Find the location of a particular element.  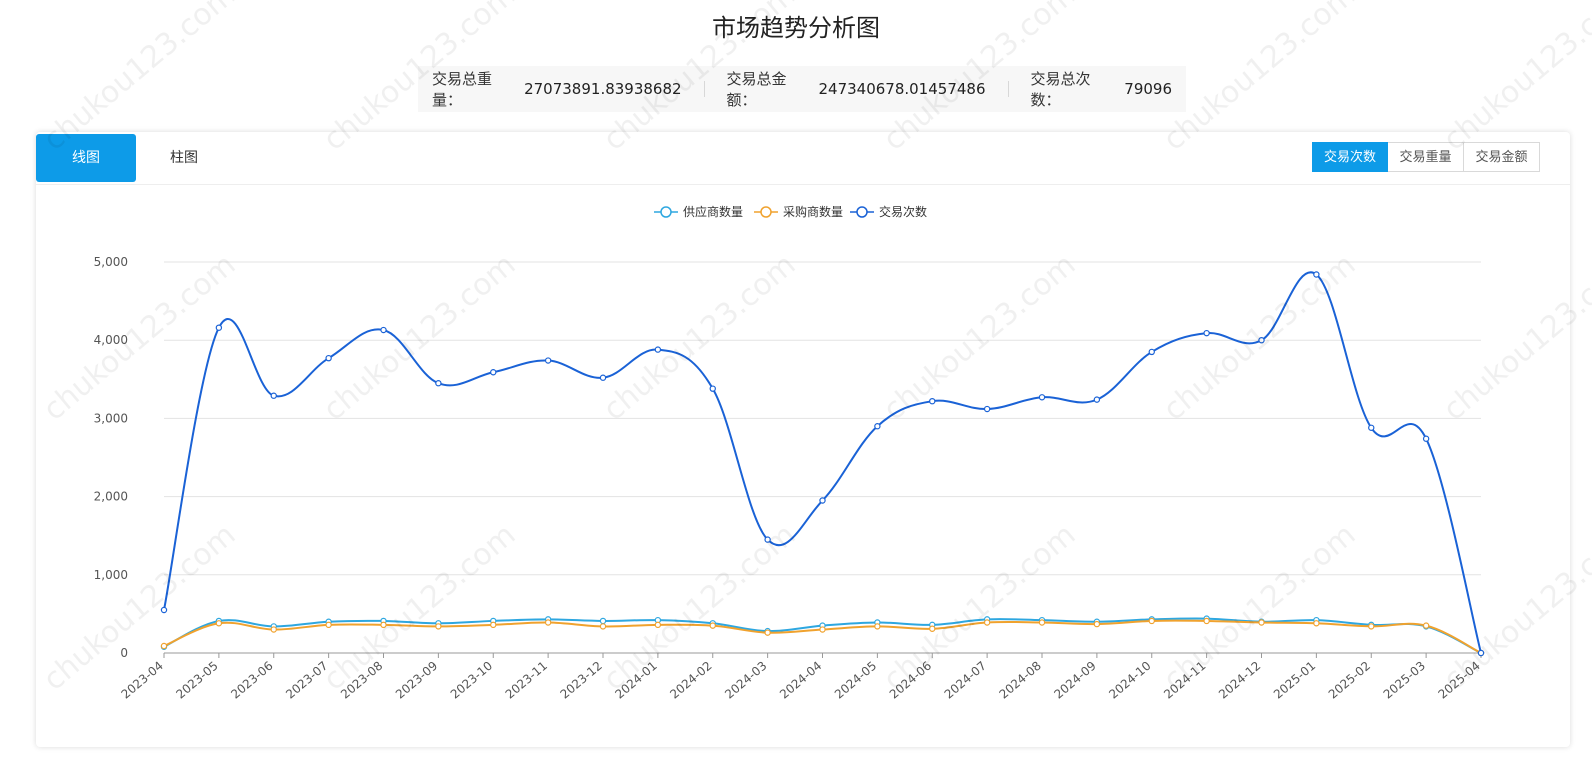

x-tick-label: 2024-03 is located at coordinates (745, 680).